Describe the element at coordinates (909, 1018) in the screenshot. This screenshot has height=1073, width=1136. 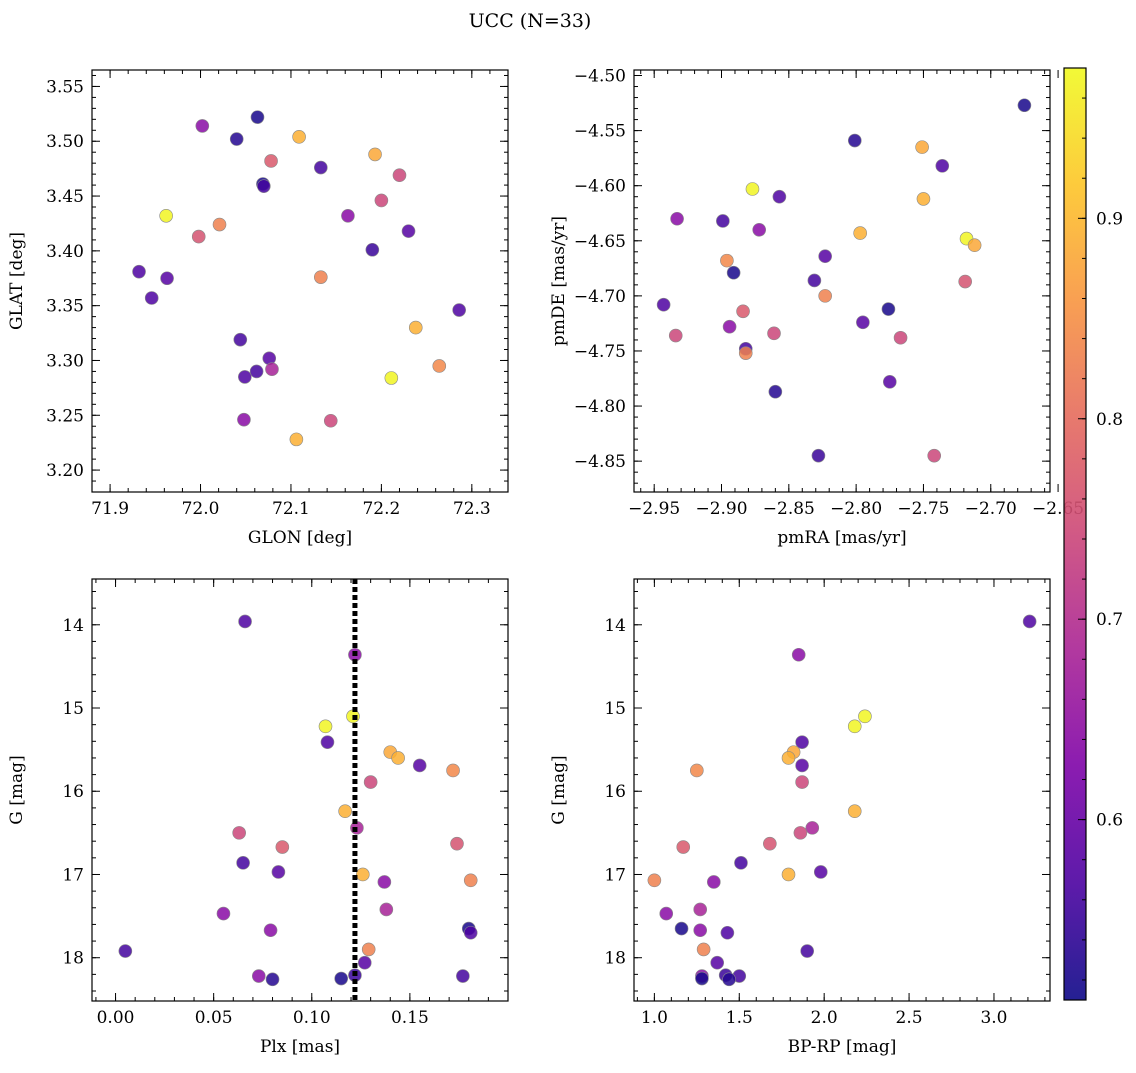
I see `x-tick-label: 2.5` at that location.